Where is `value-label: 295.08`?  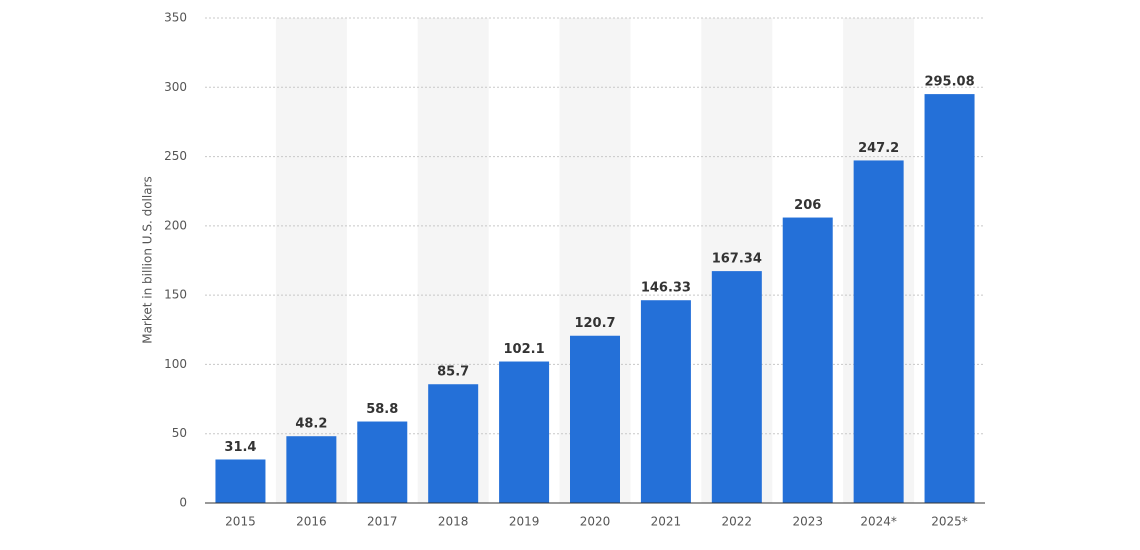
value-label: 295.08 is located at coordinates (949, 82).